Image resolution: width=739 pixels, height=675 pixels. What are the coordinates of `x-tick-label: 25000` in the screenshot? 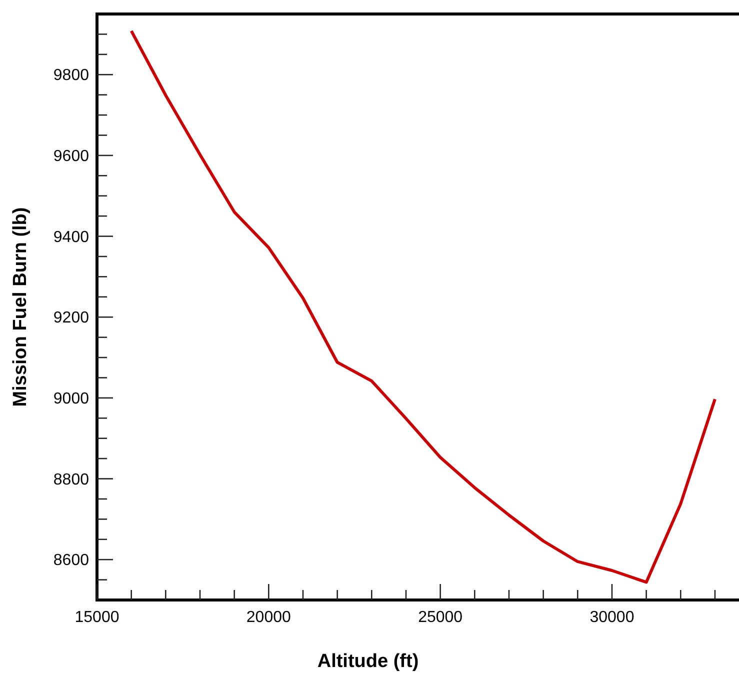 It's located at (440, 617).